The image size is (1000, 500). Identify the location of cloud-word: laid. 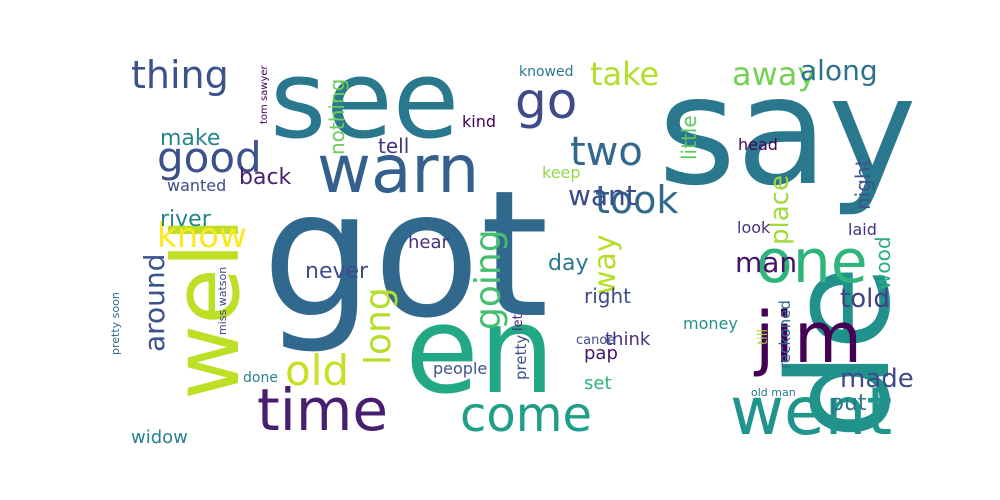
(862, 229).